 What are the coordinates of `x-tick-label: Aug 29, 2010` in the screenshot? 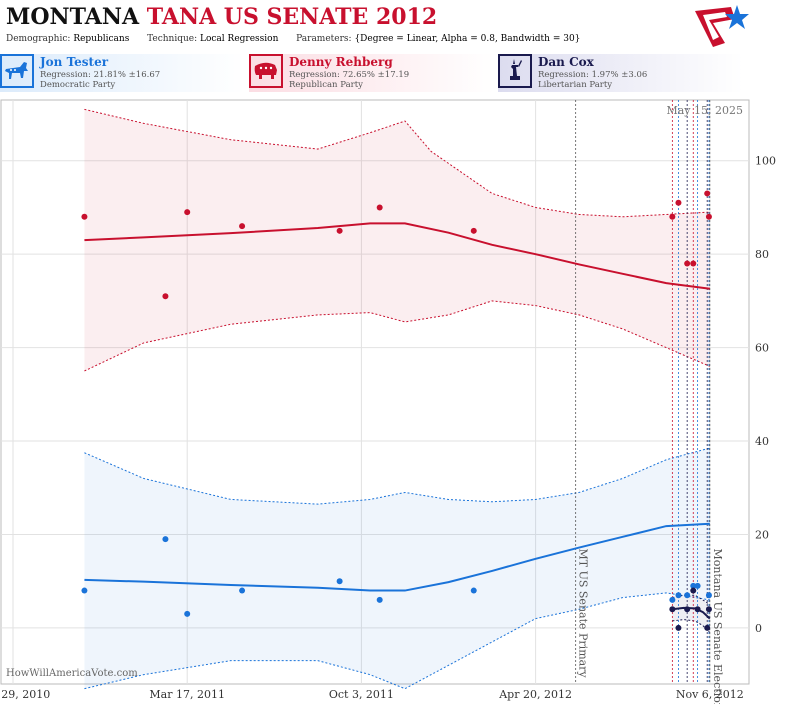 It's located at (25, 694).